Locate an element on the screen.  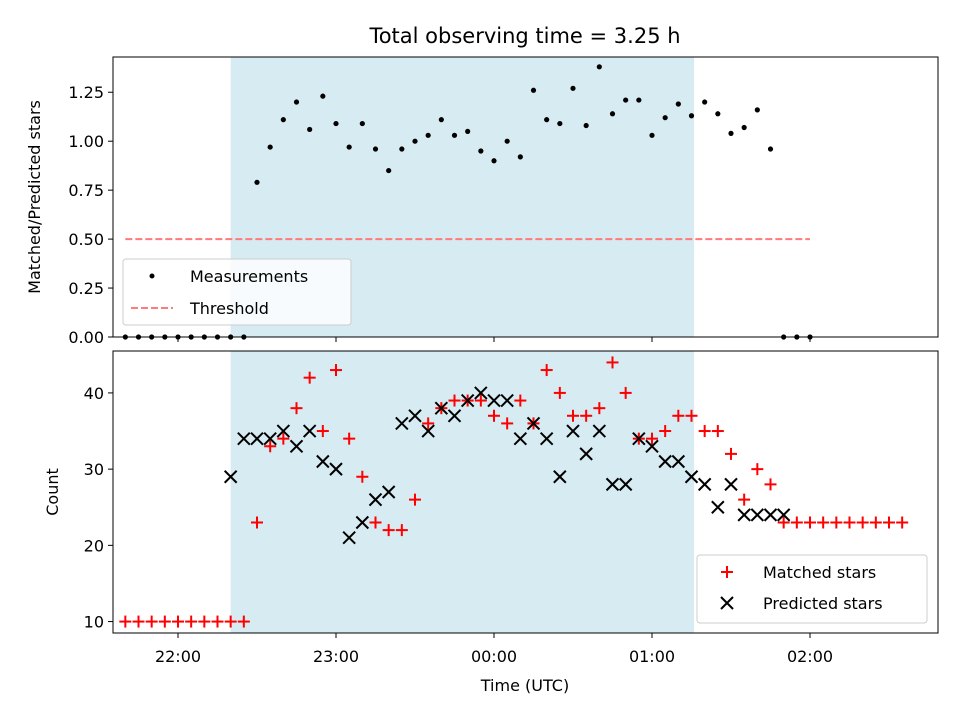
top-y-tick-label: 0.25 is located at coordinates (86, 288).